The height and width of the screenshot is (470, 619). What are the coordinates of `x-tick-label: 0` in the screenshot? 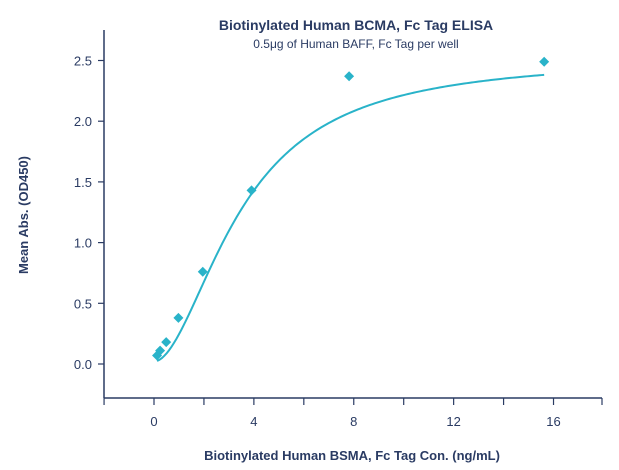 It's located at (153, 421).